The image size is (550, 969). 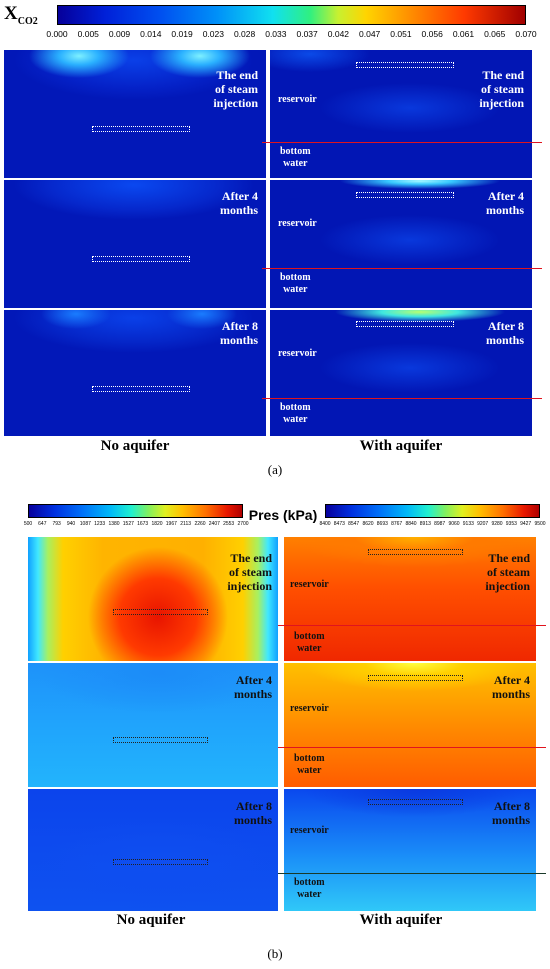 I want to click on colorbar-tick: 940, so click(x=71, y=524).